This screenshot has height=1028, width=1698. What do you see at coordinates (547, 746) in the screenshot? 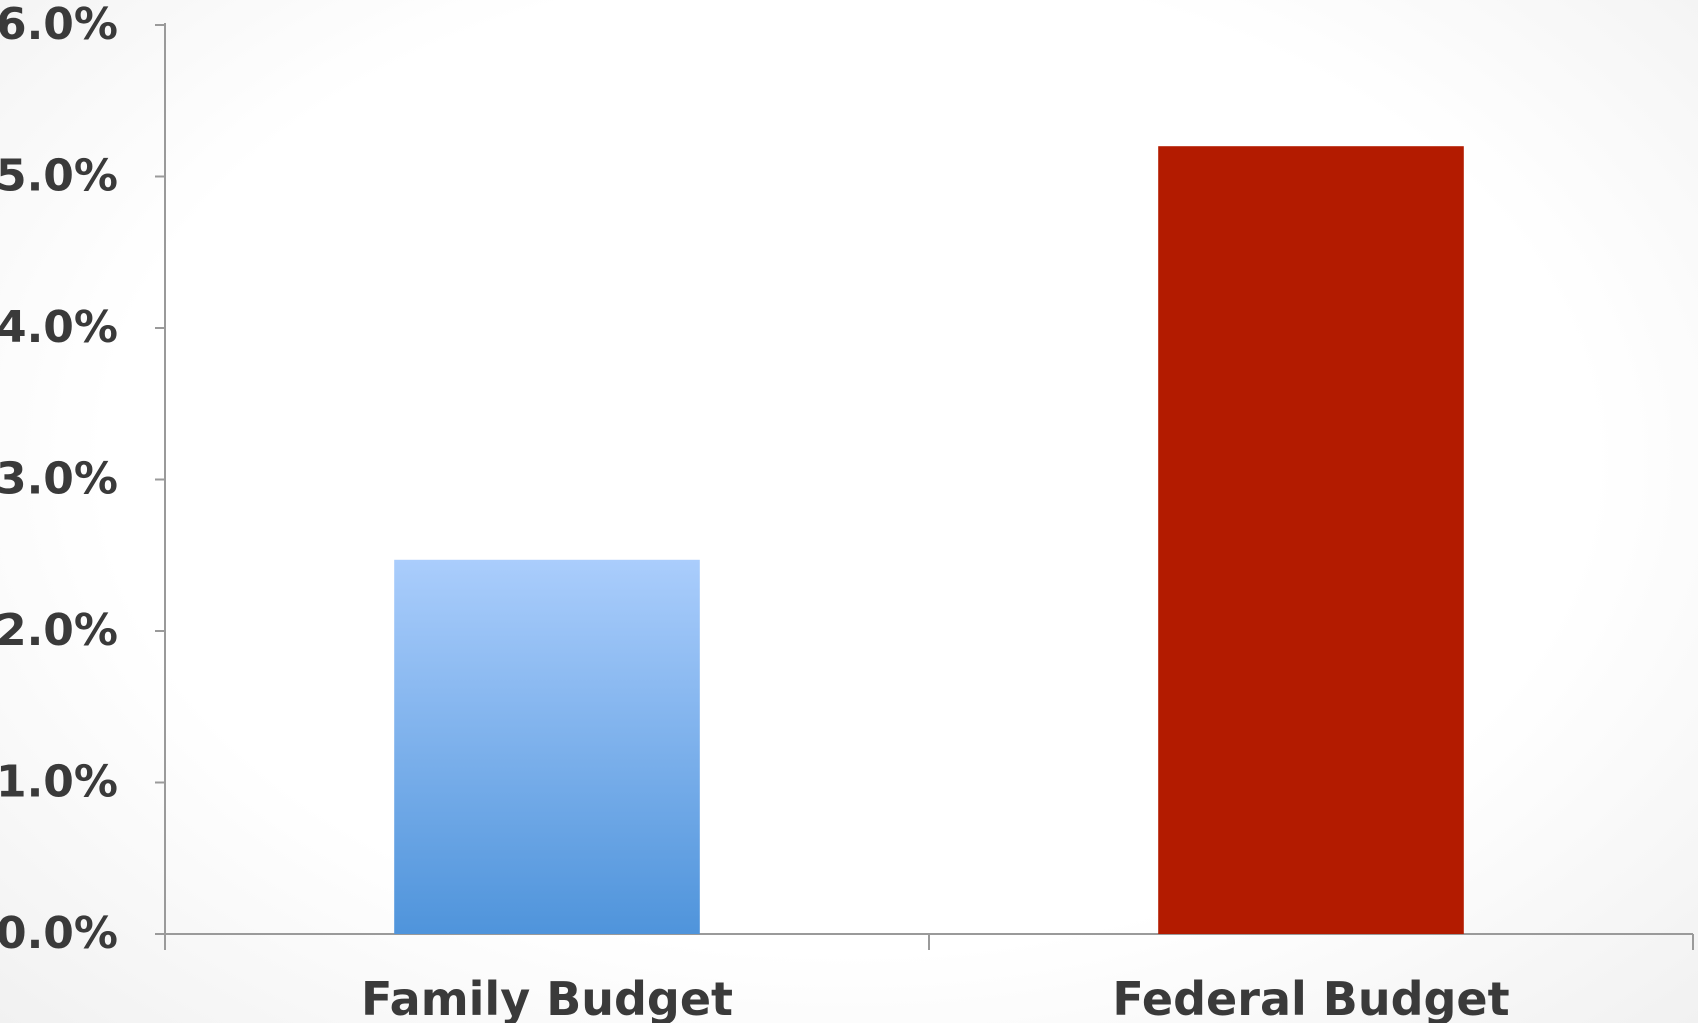
I see `bar-family-budget` at bounding box center [547, 746].